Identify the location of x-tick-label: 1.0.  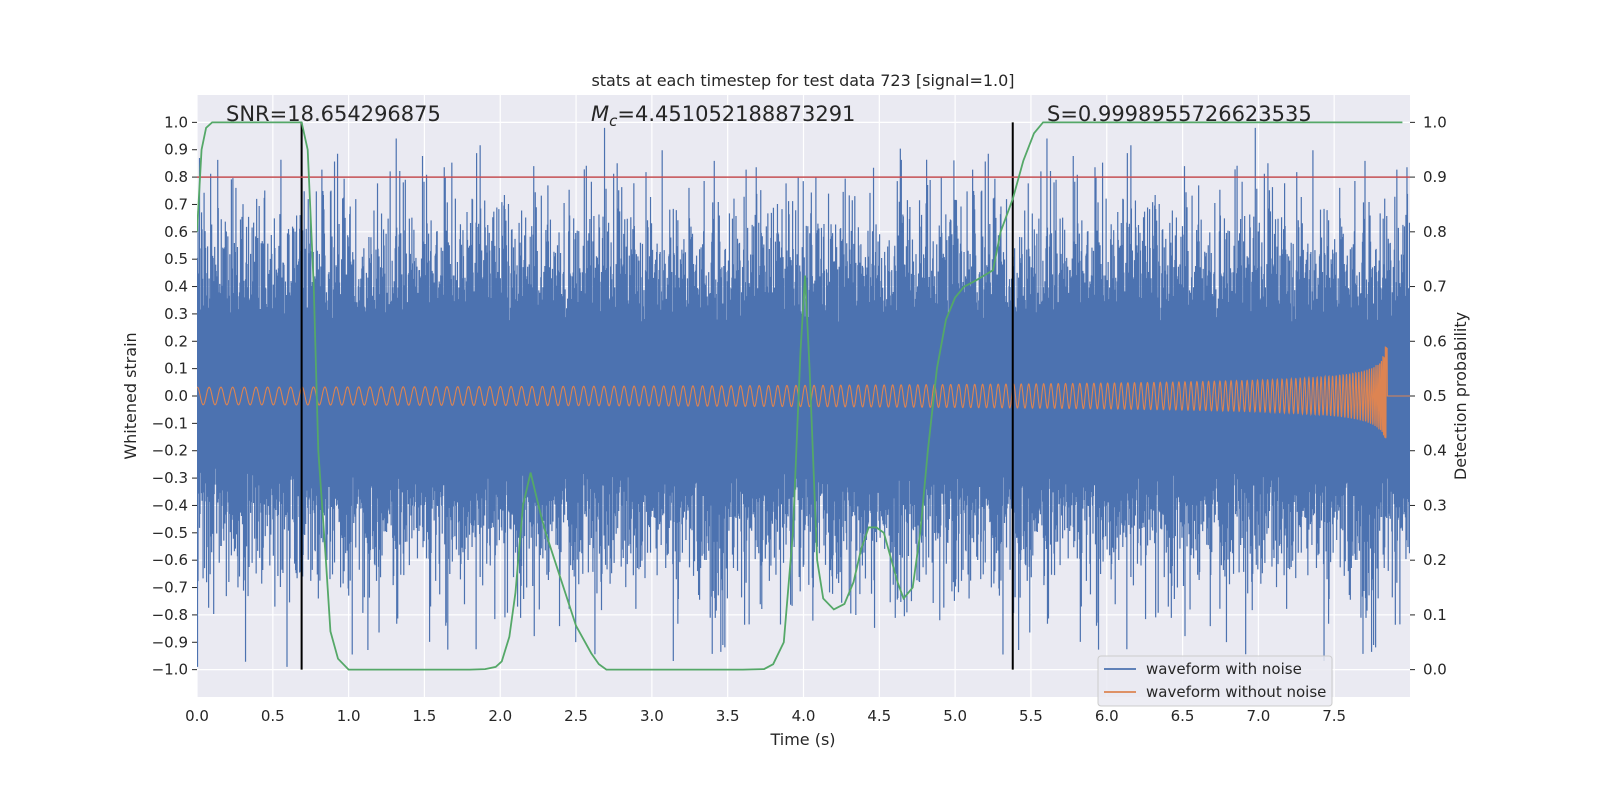
(349, 716).